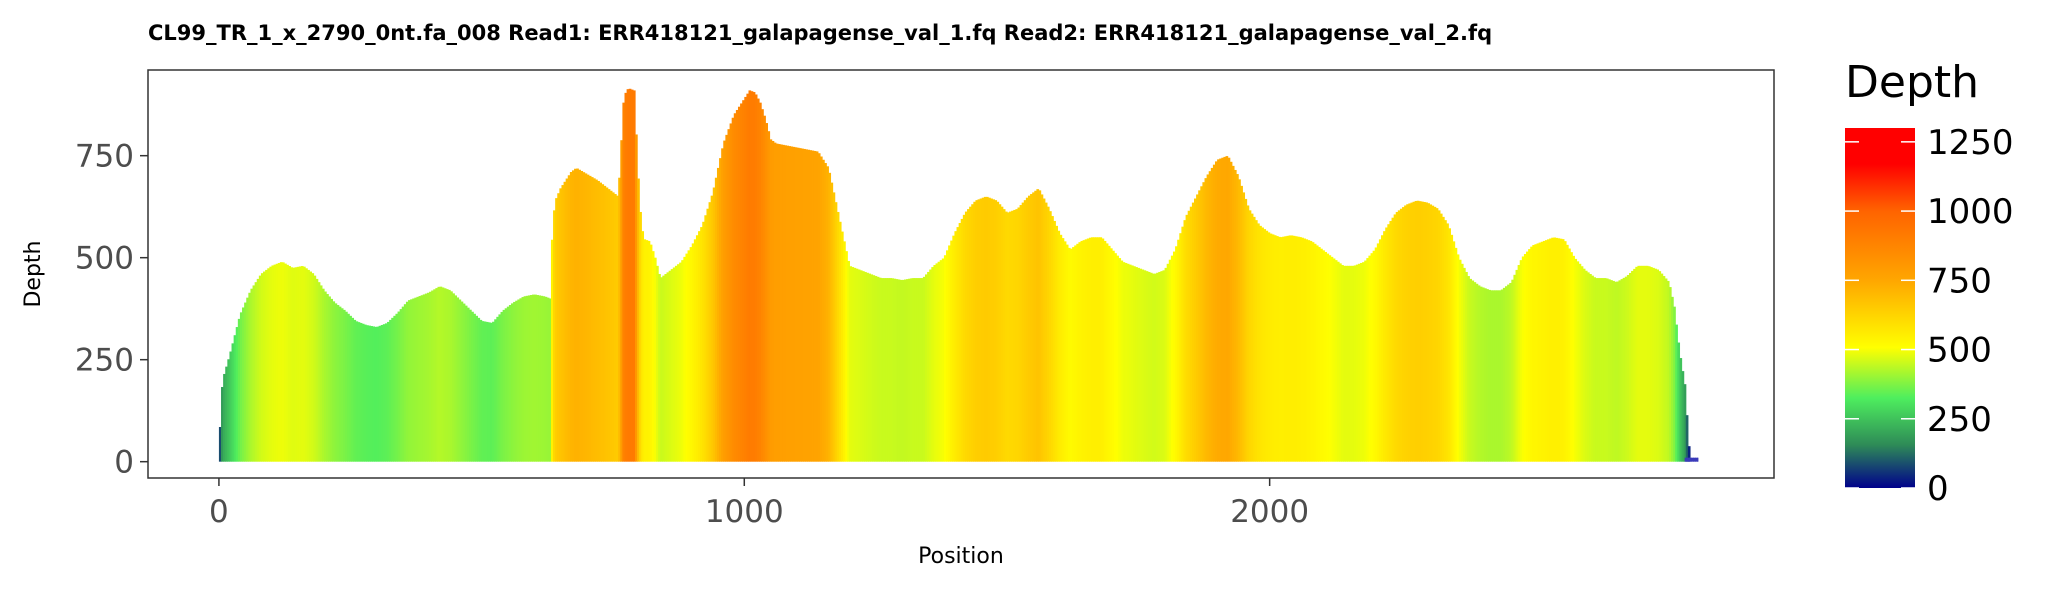 Image resolution: width=2066 pixels, height=594 pixels. What do you see at coordinates (961, 556) in the screenshot?
I see `x-axis-label: Position` at bounding box center [961, 556].